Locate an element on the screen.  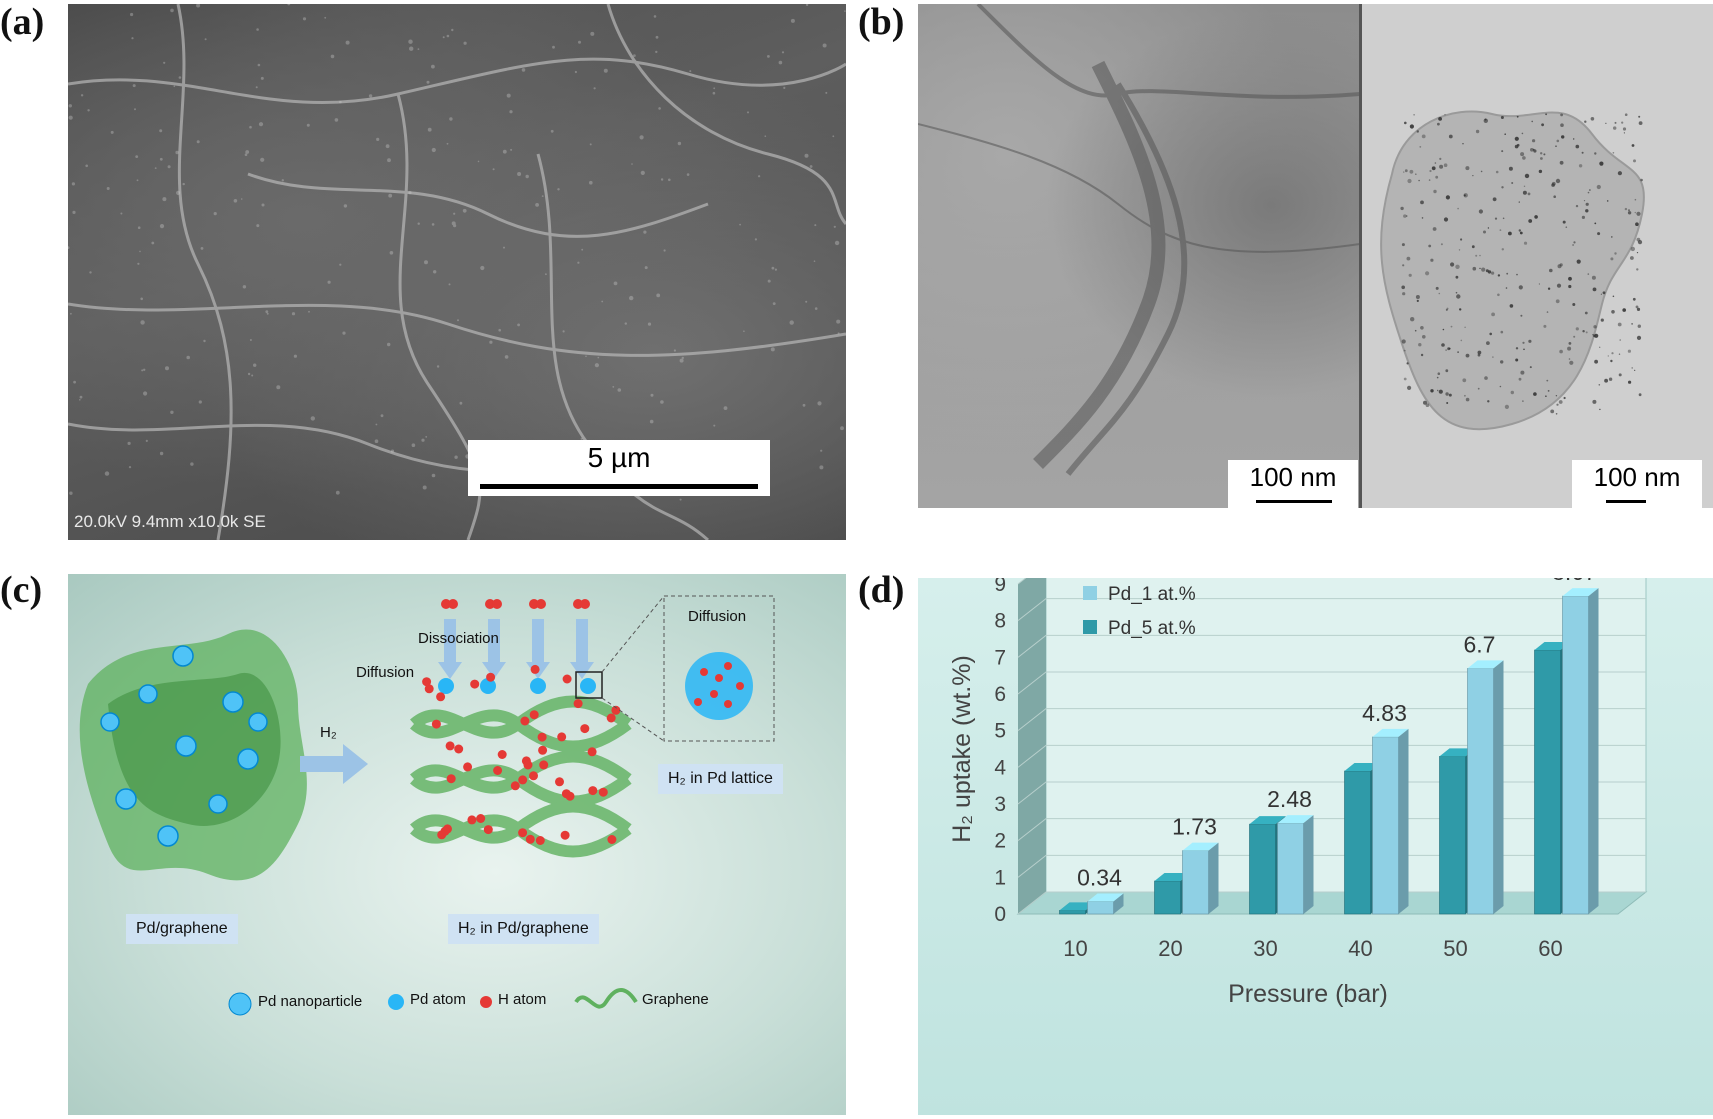
data-label: 0.34 is located at coordinates (1099, 878).